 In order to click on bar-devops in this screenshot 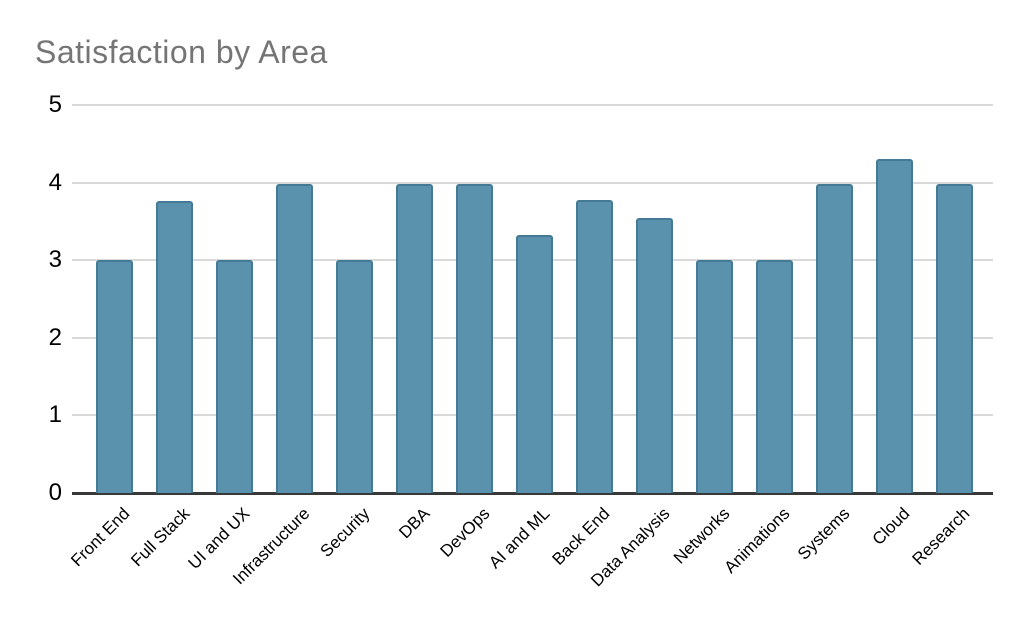, I will do `click(474, 338)`.